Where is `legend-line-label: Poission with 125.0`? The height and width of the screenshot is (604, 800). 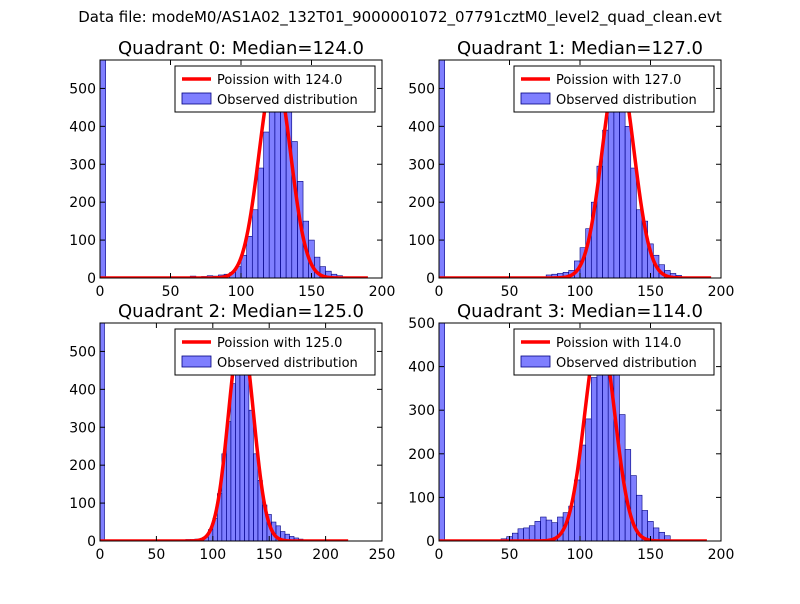 legend-line-label: Poission with 125.0 is located at coordinates (279, 343).